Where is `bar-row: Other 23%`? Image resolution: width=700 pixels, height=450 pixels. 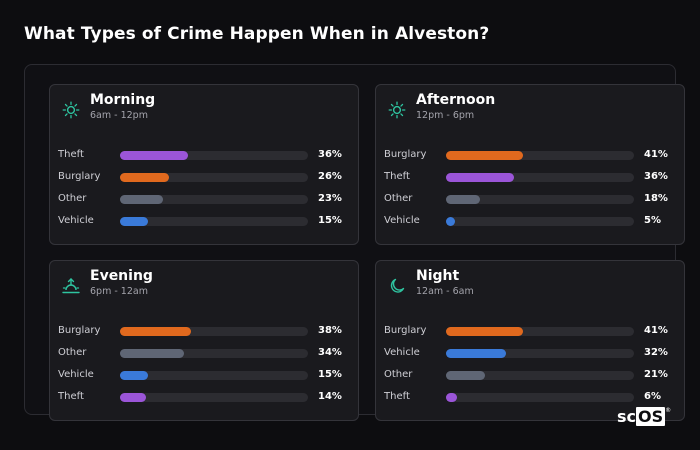
bar-row: Other 23% is located at coordinates (205, 199).